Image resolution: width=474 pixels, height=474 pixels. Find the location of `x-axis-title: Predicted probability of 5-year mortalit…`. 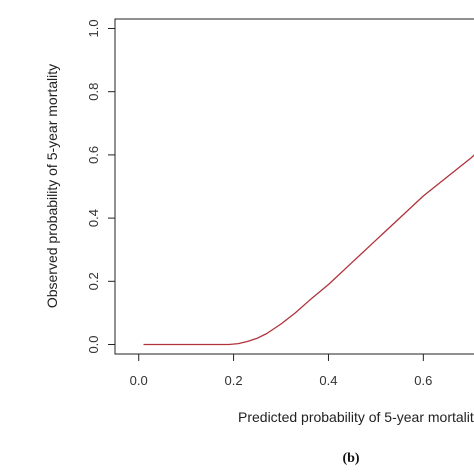

x-axis-title: Predicted probability of 5-year mortalit… is located at coordinates (356, 417).